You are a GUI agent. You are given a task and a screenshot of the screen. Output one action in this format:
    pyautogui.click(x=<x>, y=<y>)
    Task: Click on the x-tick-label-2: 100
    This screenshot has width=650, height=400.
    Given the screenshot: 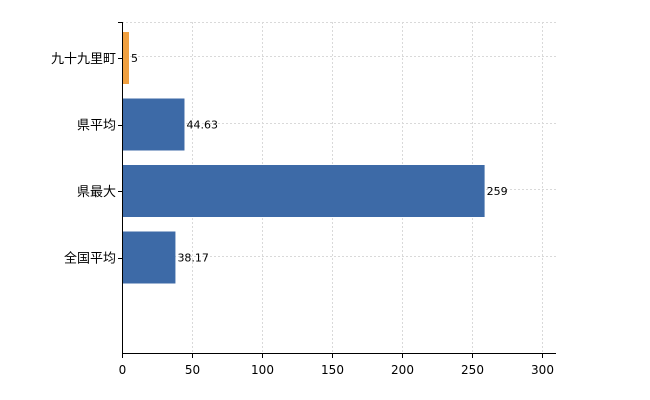 What is the action you would take?
    pyautogui.click(x=262, y=370)
    